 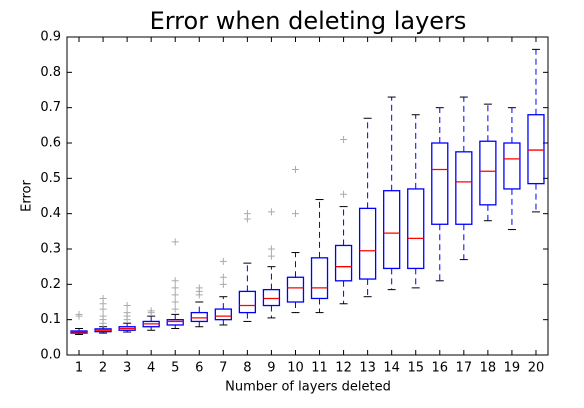 What do you see at coordinates (127, 368) in the screenshot?
I see `x-tick-label: 3` at bounding box center [127, 368].